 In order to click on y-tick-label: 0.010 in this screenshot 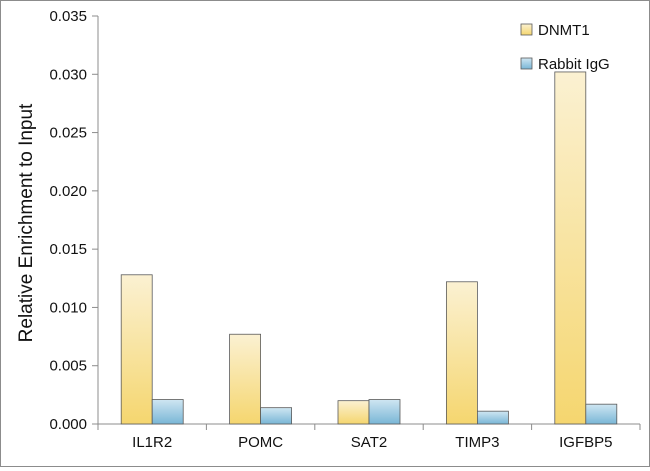, I will do `click(68, 307)`.